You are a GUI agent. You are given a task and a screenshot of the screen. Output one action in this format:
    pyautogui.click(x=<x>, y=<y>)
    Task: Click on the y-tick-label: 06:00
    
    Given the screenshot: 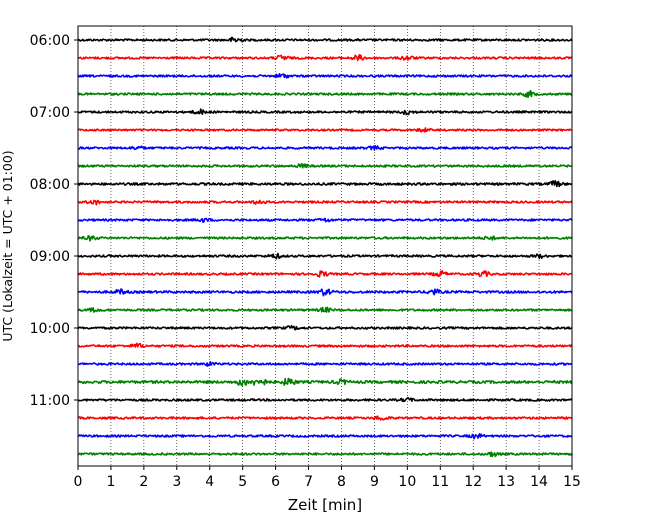 What is the action you would take?
    pyautogui.click(x=50, y=41)
    